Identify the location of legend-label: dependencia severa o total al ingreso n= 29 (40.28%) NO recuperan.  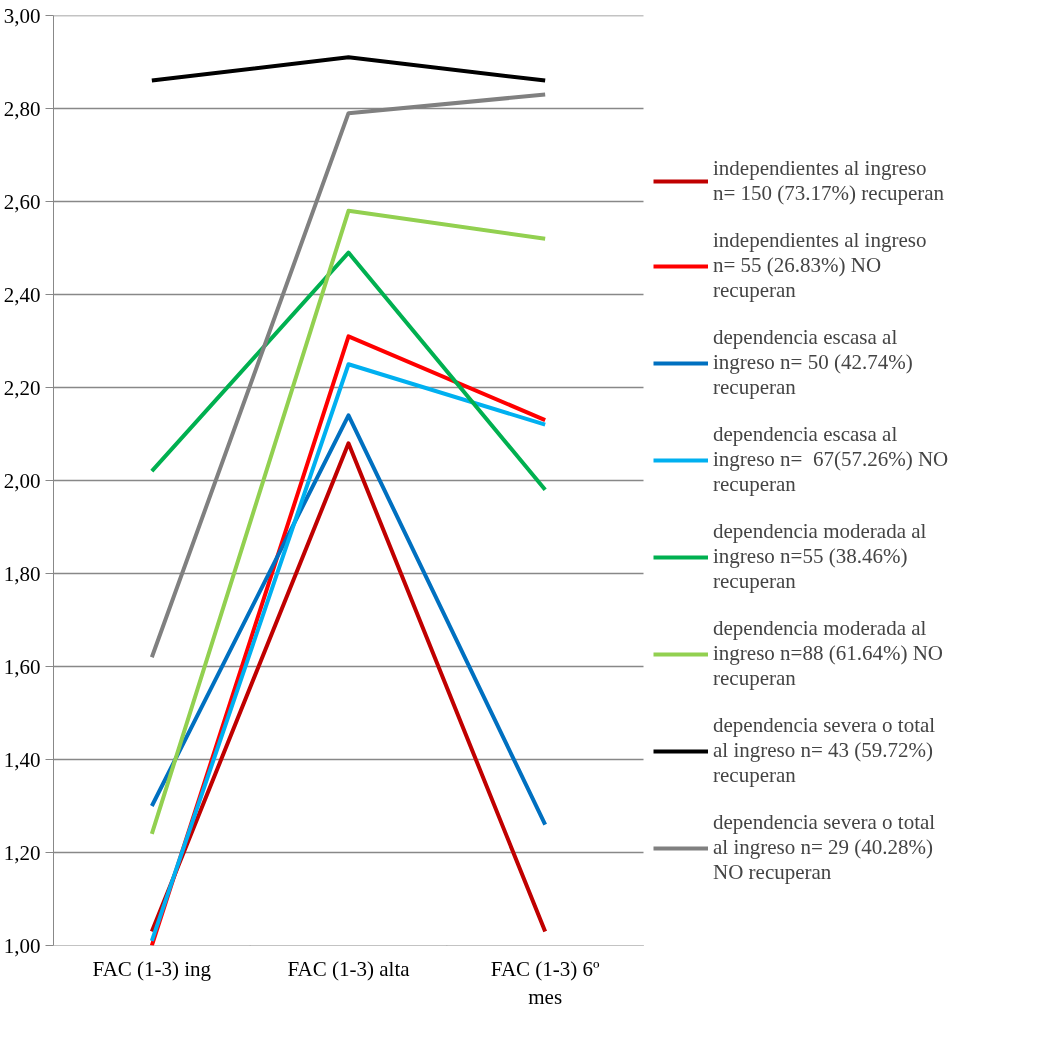
(824, 847).